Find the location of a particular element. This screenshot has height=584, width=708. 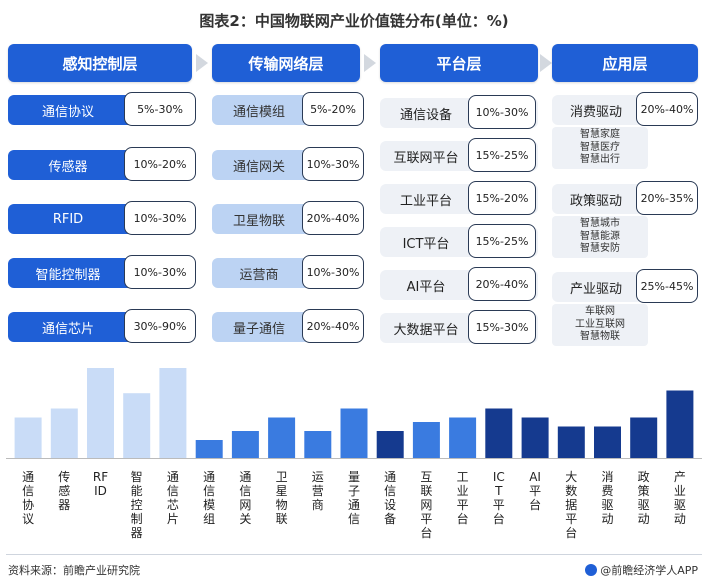

item-label: 消费驱动 is located at coordinates (595, 112).